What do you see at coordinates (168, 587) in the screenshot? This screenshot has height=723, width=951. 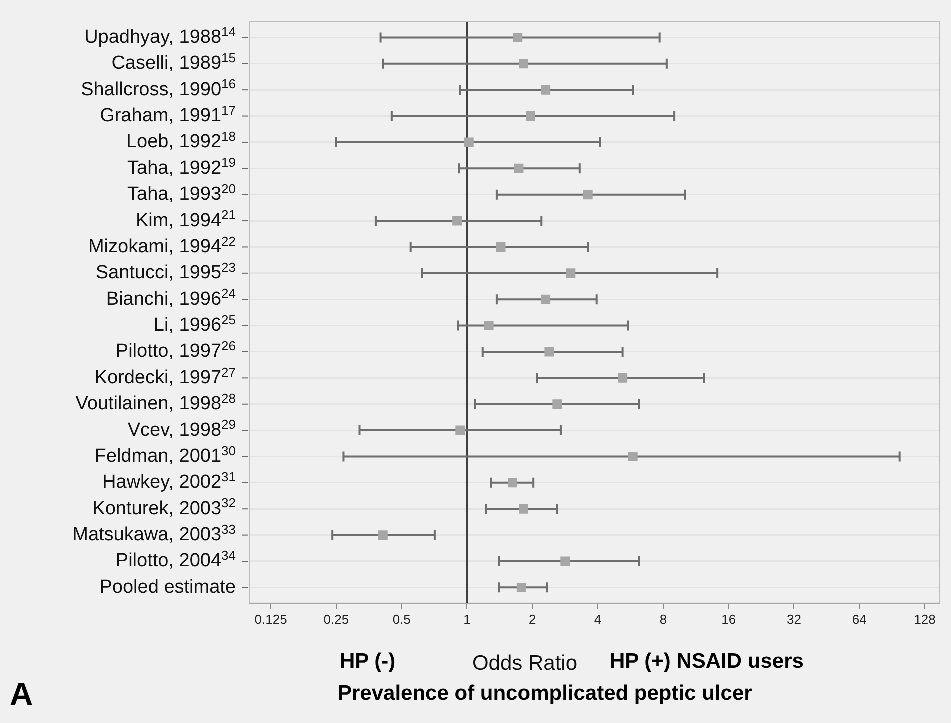 I see `y-tick-label: Pooled estimate` at bounding box center [168, 587].